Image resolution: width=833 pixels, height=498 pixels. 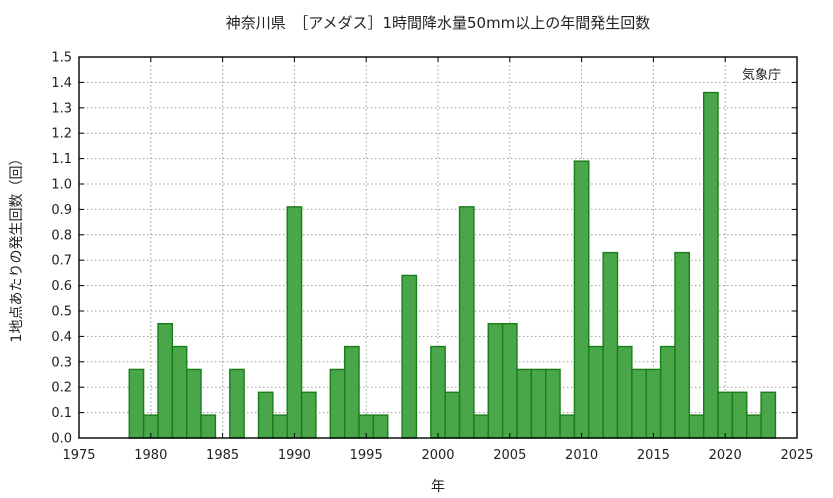 What do you see at coordinates (438, 487) in the screenshot?
I see `x-axis-label: 年` at bounding box center [438, 487].